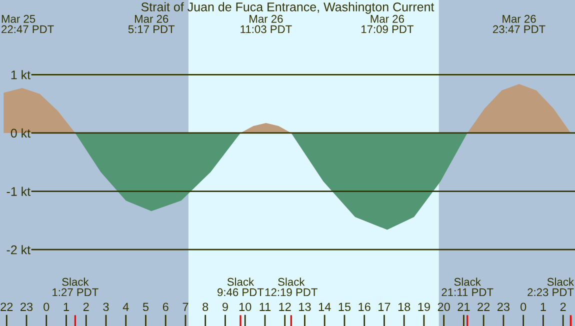 The height and width of the screenshot is (326, 575). Describe the element at coordinates (205, 307) in the screenshot. I see `x-tick-label: 8` at that location.